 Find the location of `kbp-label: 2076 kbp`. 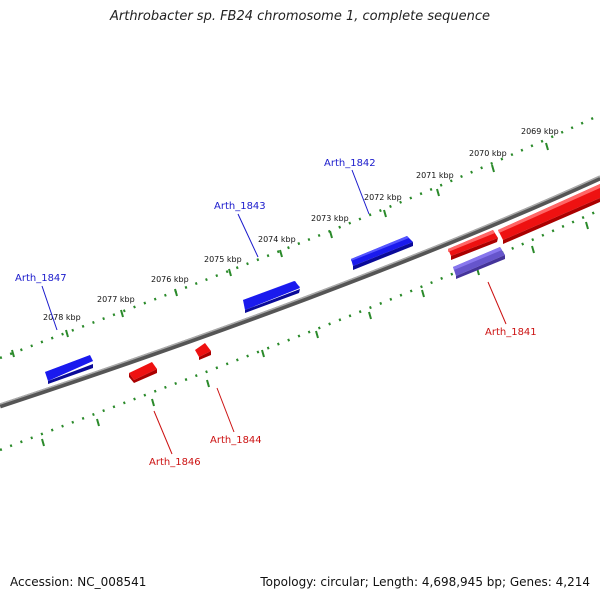

kbp-label: 2076 kbp is located at coordinates (170, 279).